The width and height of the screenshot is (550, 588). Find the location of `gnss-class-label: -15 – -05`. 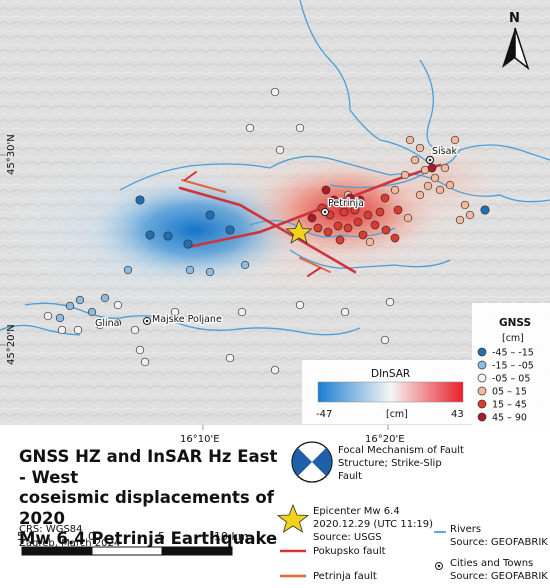

gnss-class-label: -15 – -05 is located at coordinates (513, 366).